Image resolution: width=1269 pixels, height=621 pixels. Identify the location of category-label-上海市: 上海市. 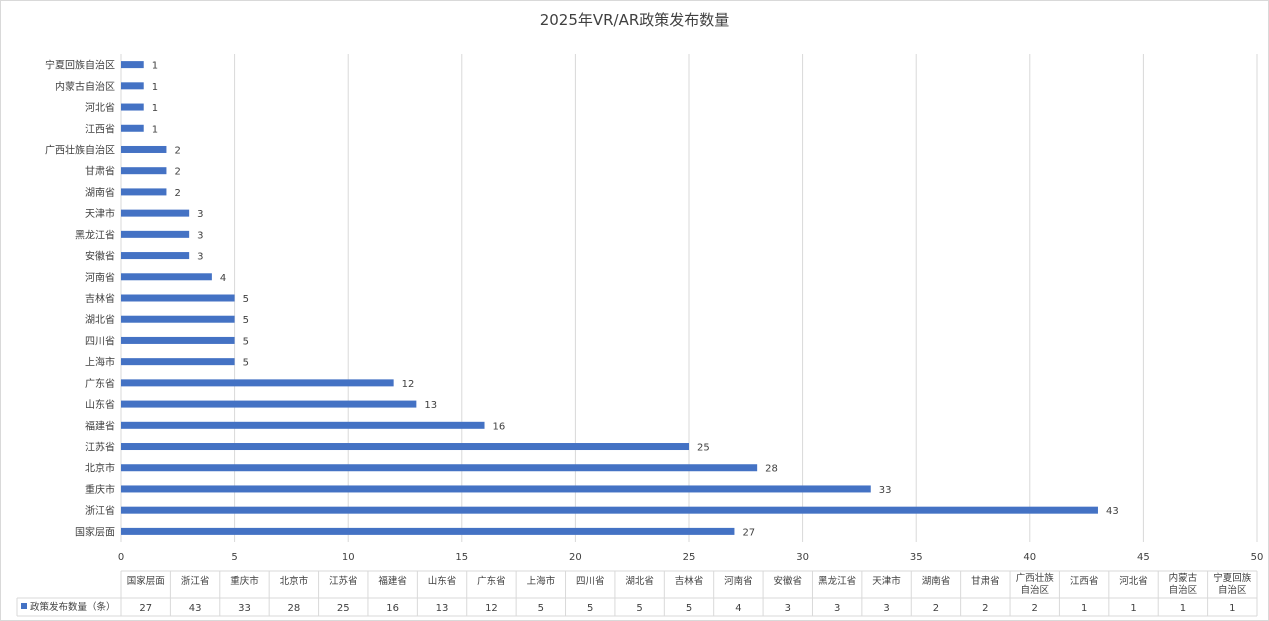
(100, 362).